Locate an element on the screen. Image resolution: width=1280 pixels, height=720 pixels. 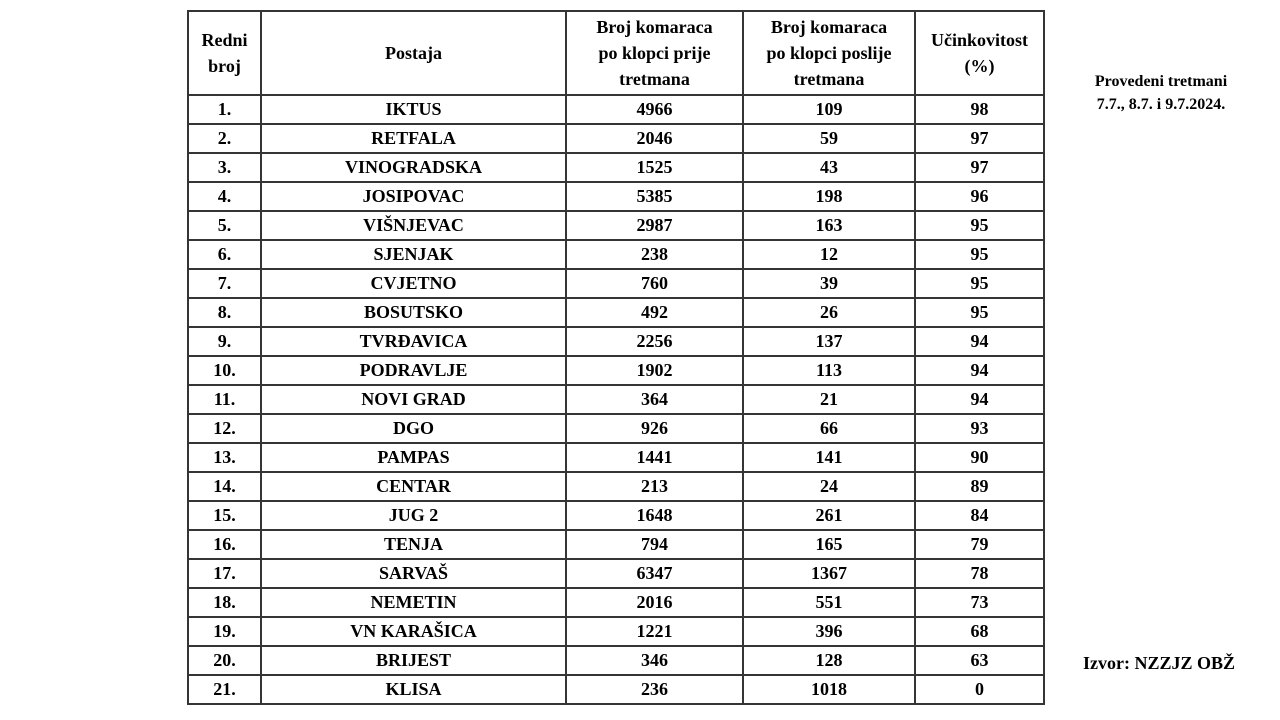
cell-redni-broj: 9. is located at coordinates (224, 341).